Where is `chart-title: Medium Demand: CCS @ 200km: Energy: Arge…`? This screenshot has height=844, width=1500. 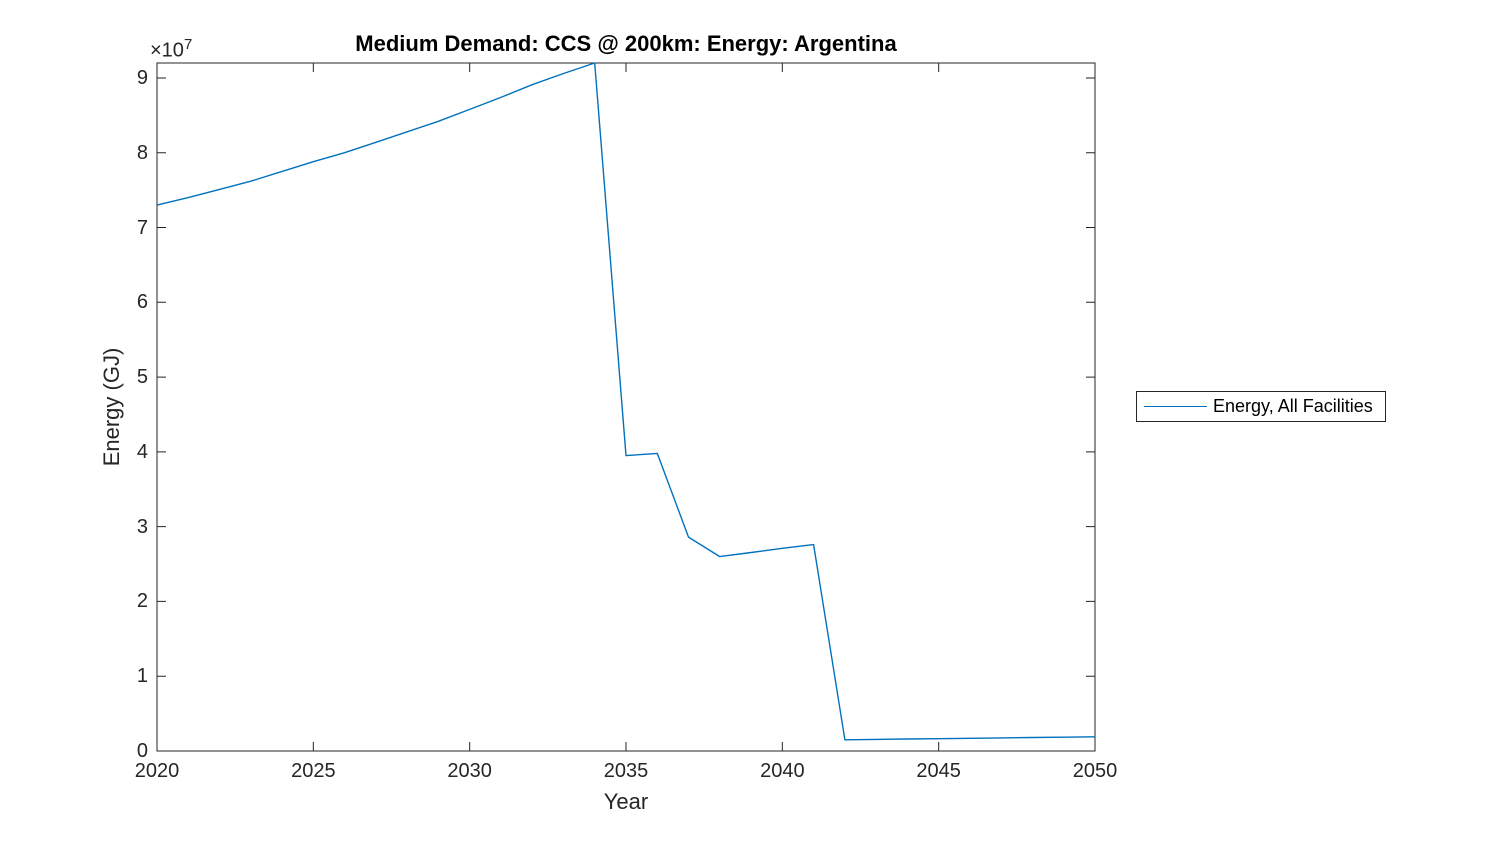
chart-title: Medium Demand: CCS @ 200km: Energy: Arge… is located at coordinates (626, 43).